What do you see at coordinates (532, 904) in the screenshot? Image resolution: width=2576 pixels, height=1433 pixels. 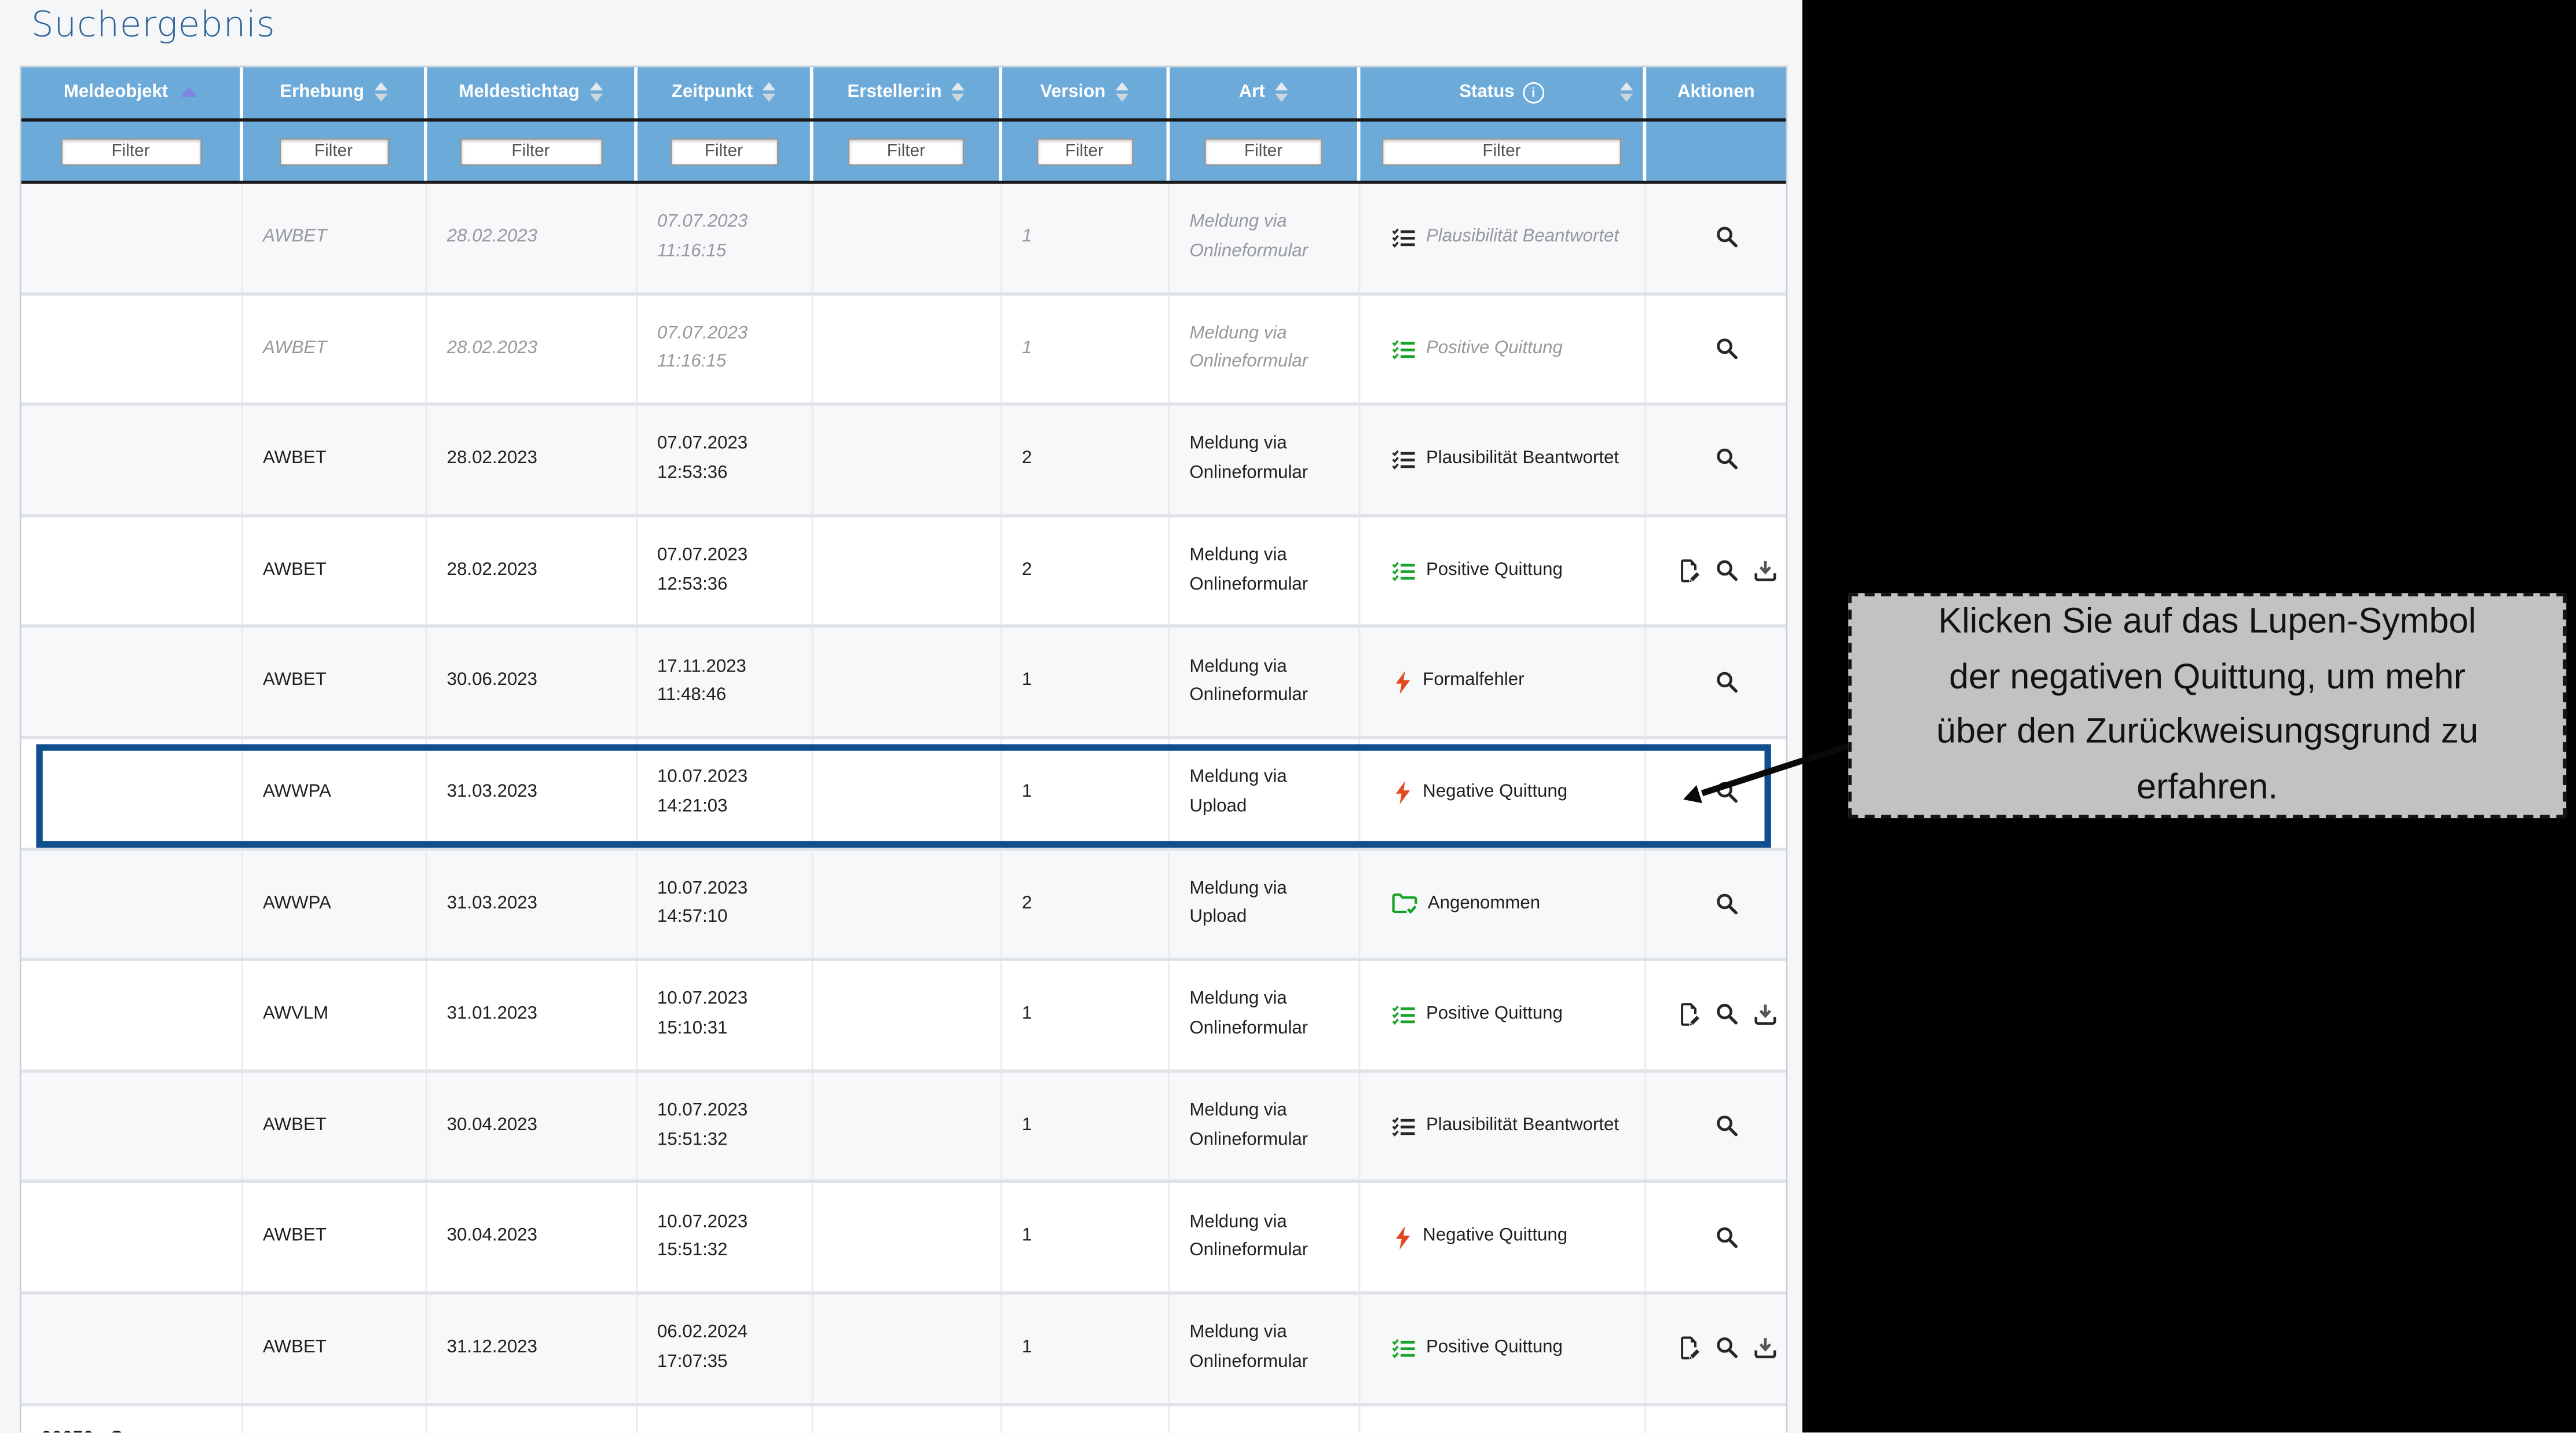 I see `cell-meldestichtag: 31.03.2023` at bounding box center [532, 904].